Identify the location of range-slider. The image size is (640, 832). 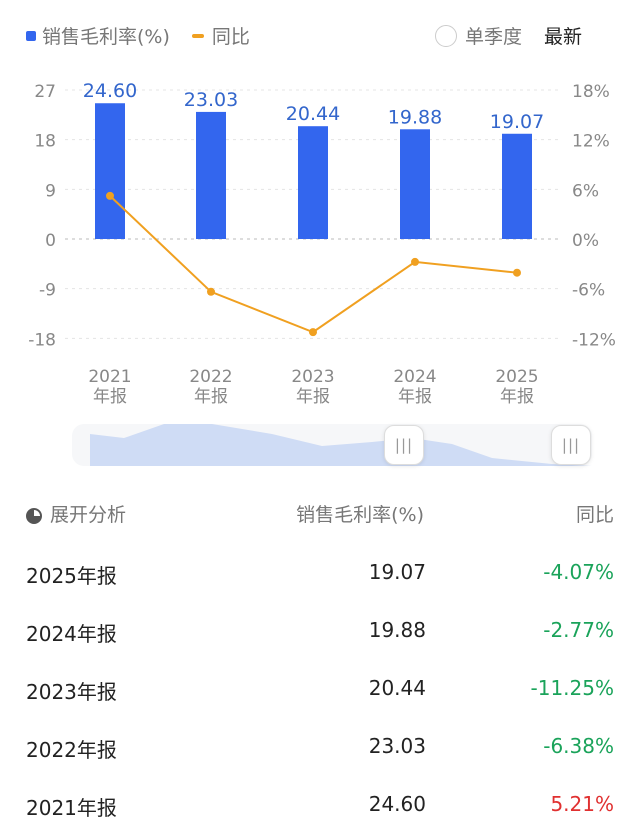
(332, 445).